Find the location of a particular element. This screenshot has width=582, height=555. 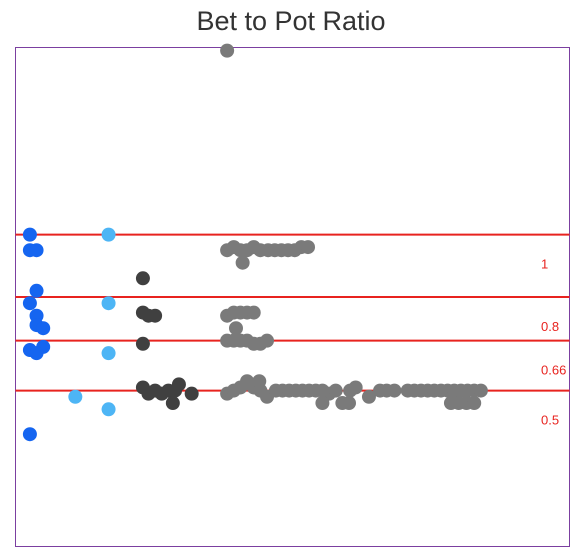

reference-label-3: 0.5 is located at coordinates (550, 420).